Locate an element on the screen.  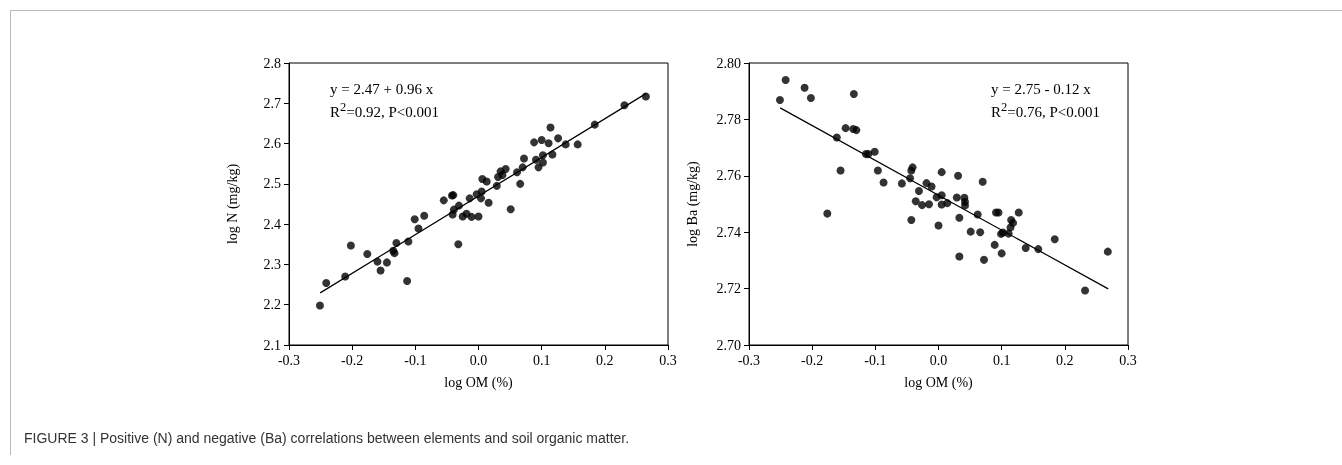
y-tick-label: 2.3 is located at coordinates (272, 264).